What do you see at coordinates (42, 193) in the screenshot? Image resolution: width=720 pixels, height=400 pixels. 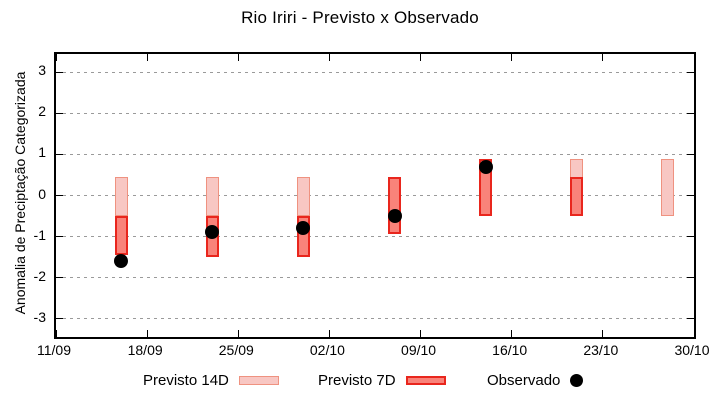 I see `y-tick-label: 0` at bounding box center [42, 193].